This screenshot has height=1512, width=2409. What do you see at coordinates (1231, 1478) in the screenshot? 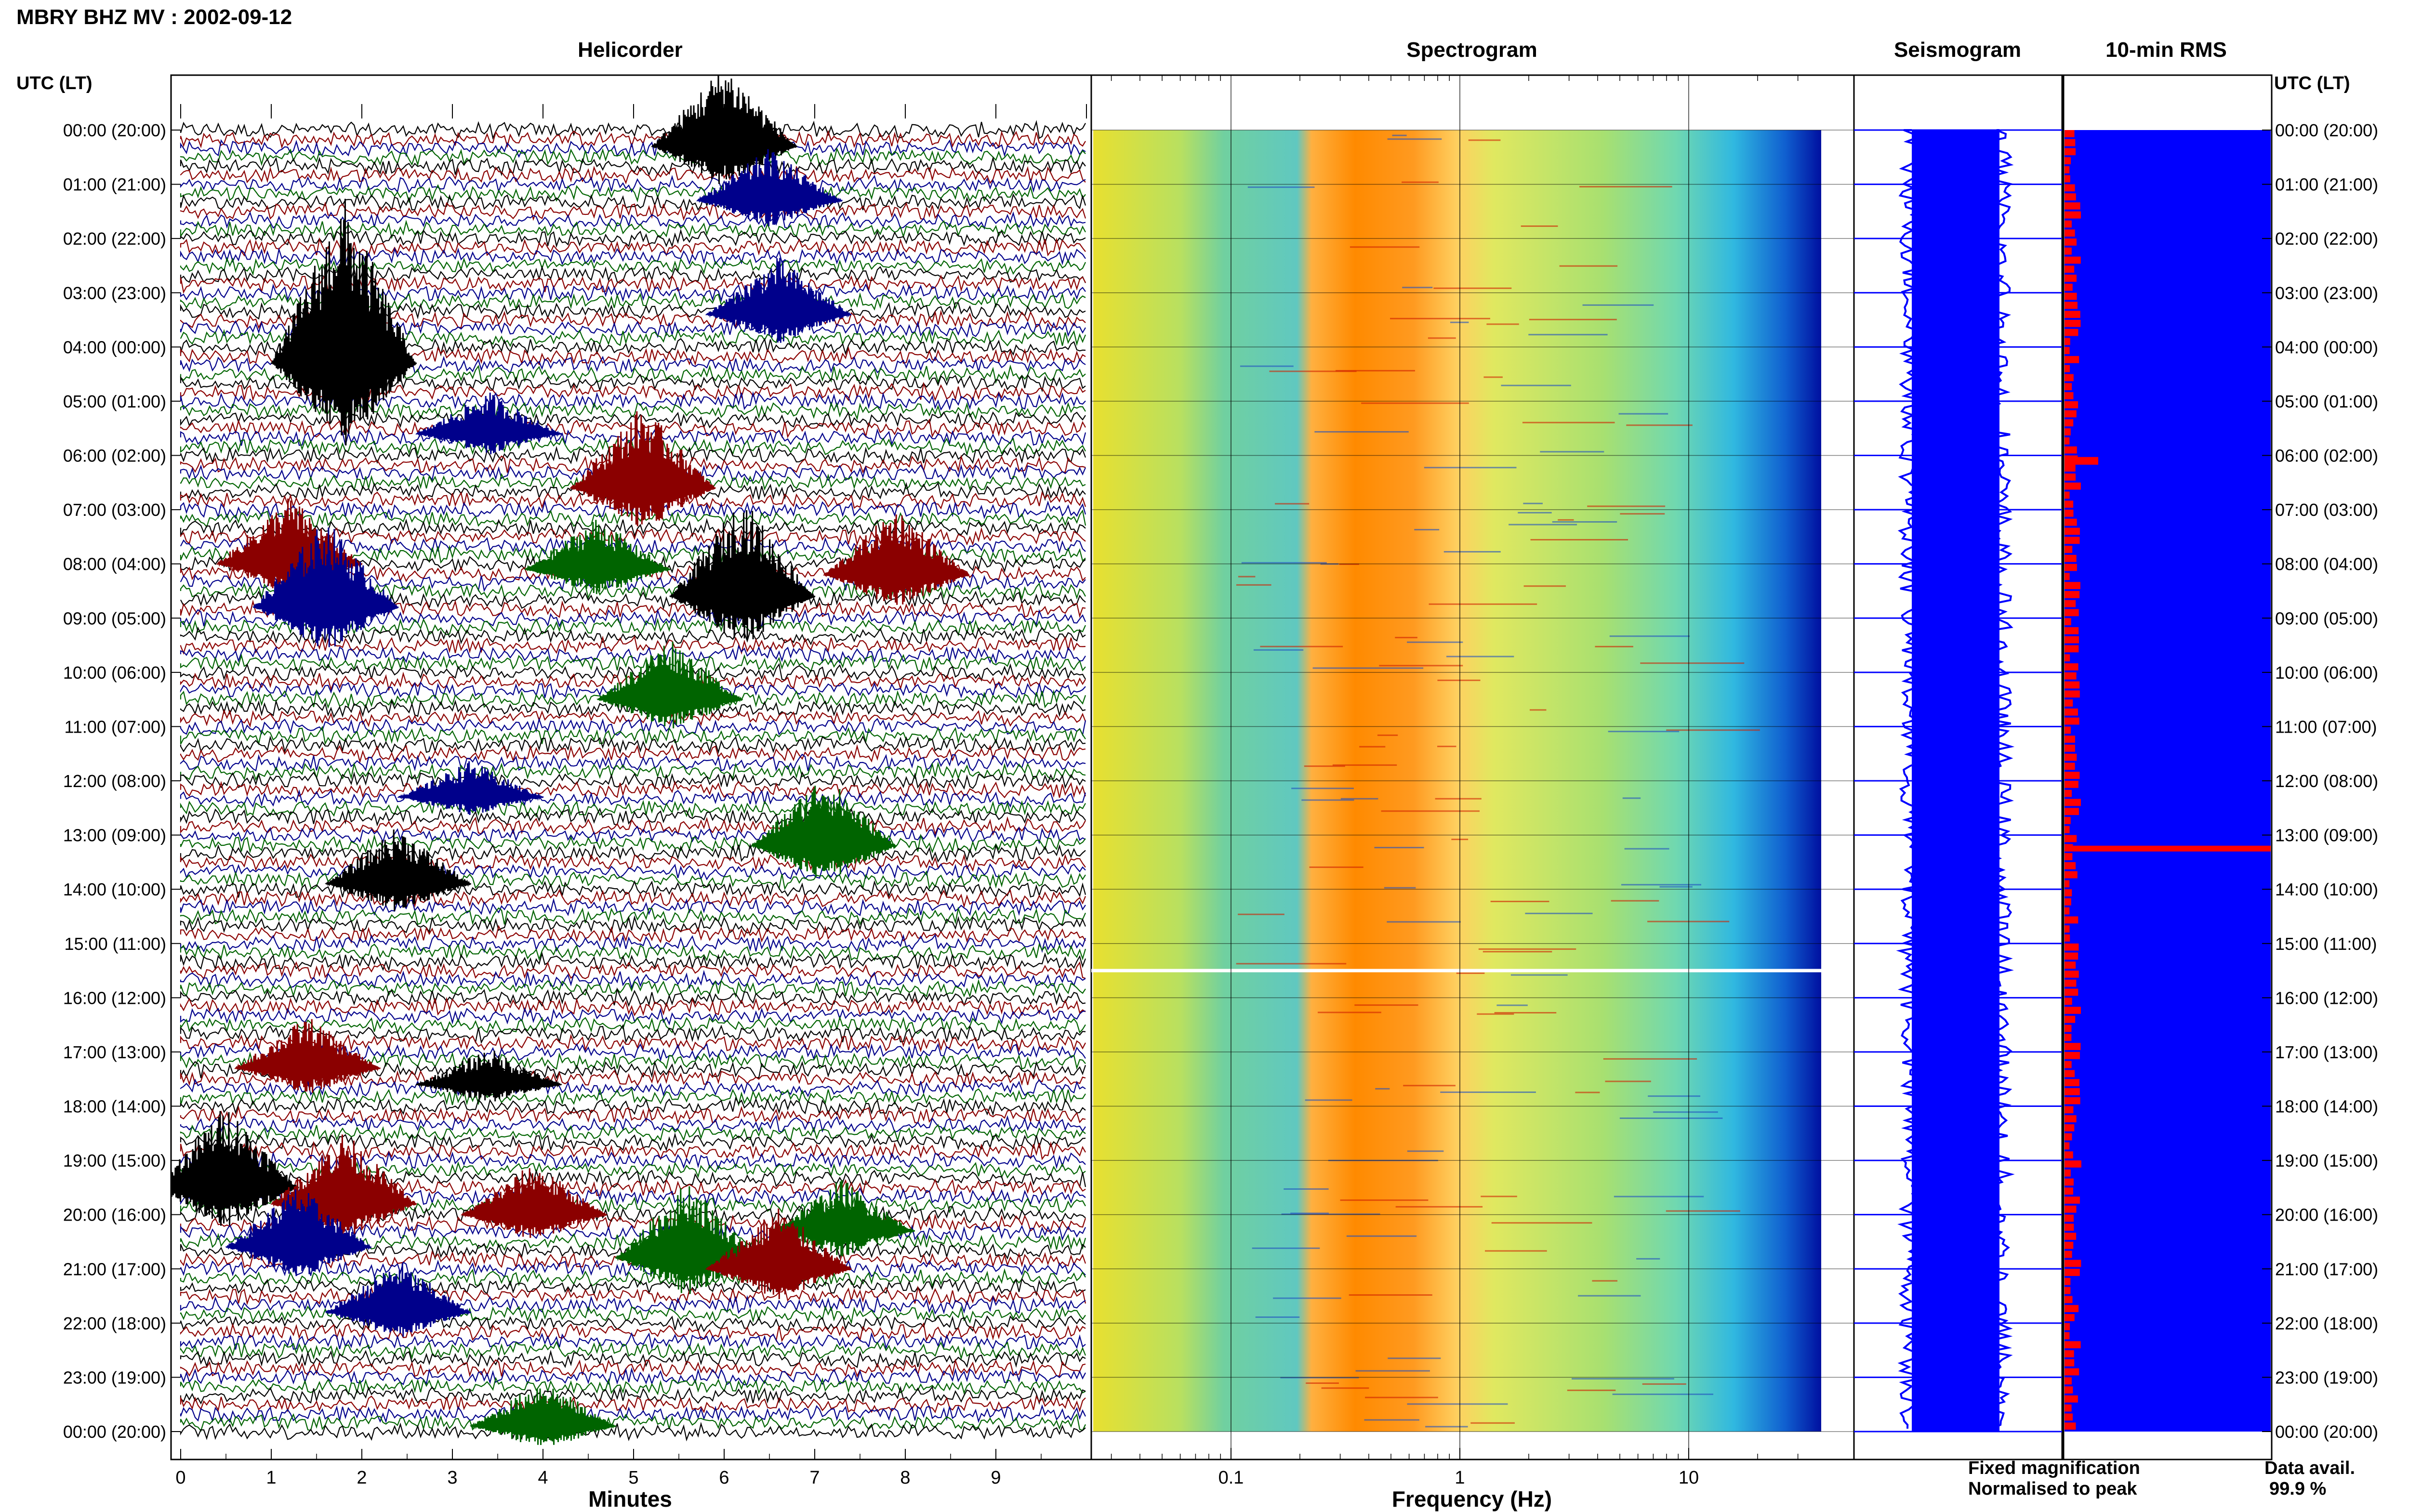
I see `frequency-tick-label: 0.1` at bounding box center [1231, 1478].